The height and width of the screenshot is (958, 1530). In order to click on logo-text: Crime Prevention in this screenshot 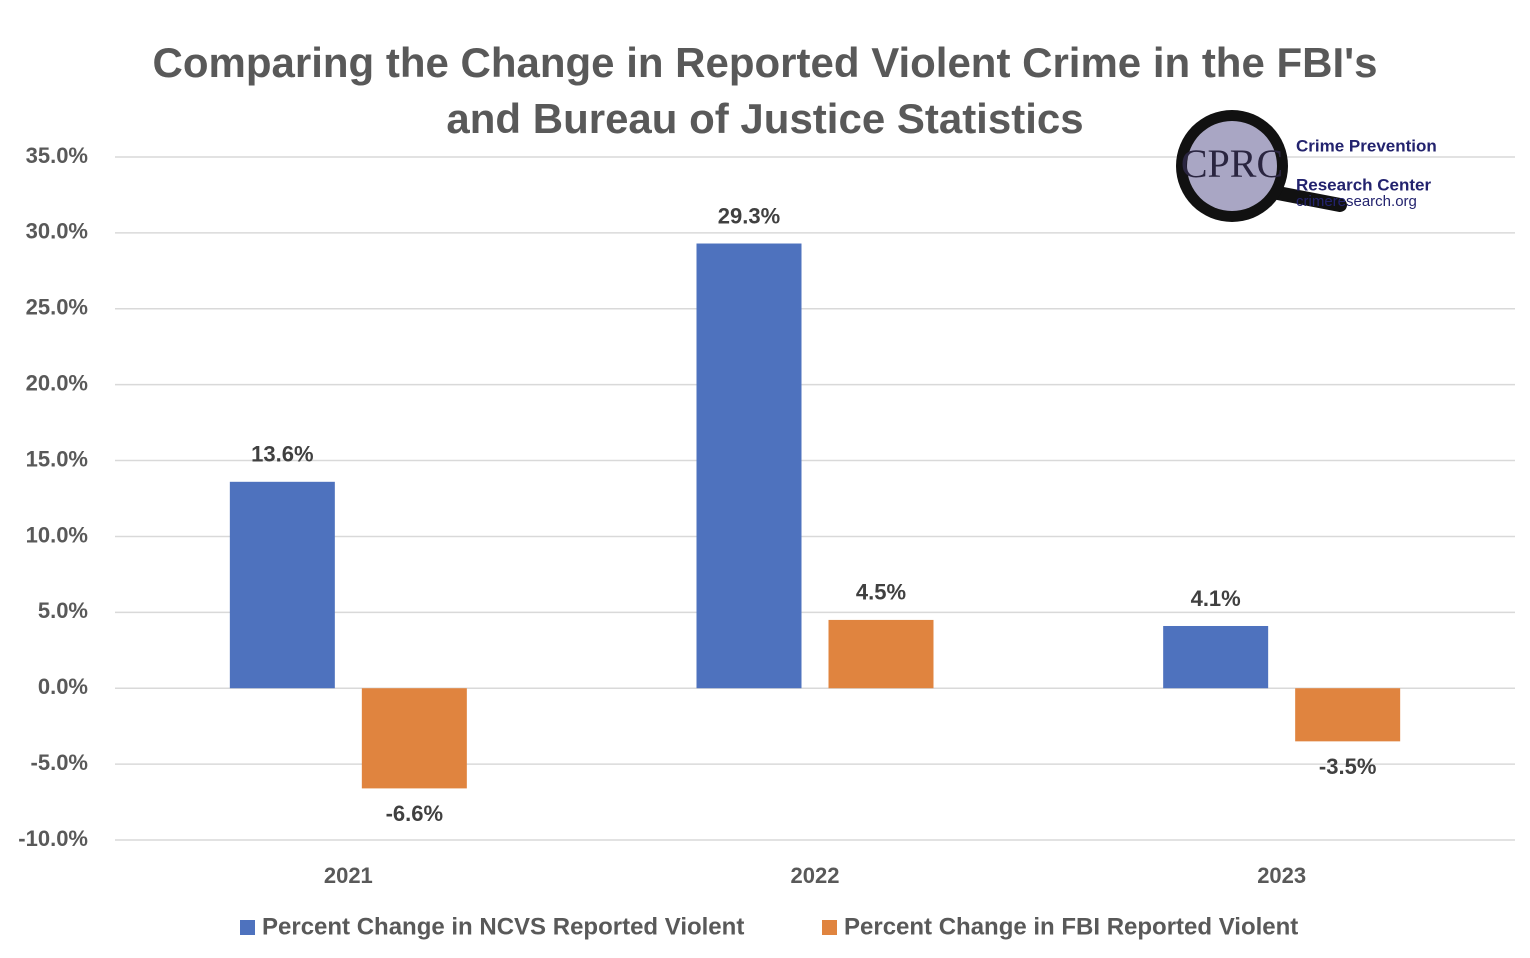, I will do `click(1366, 145)`.